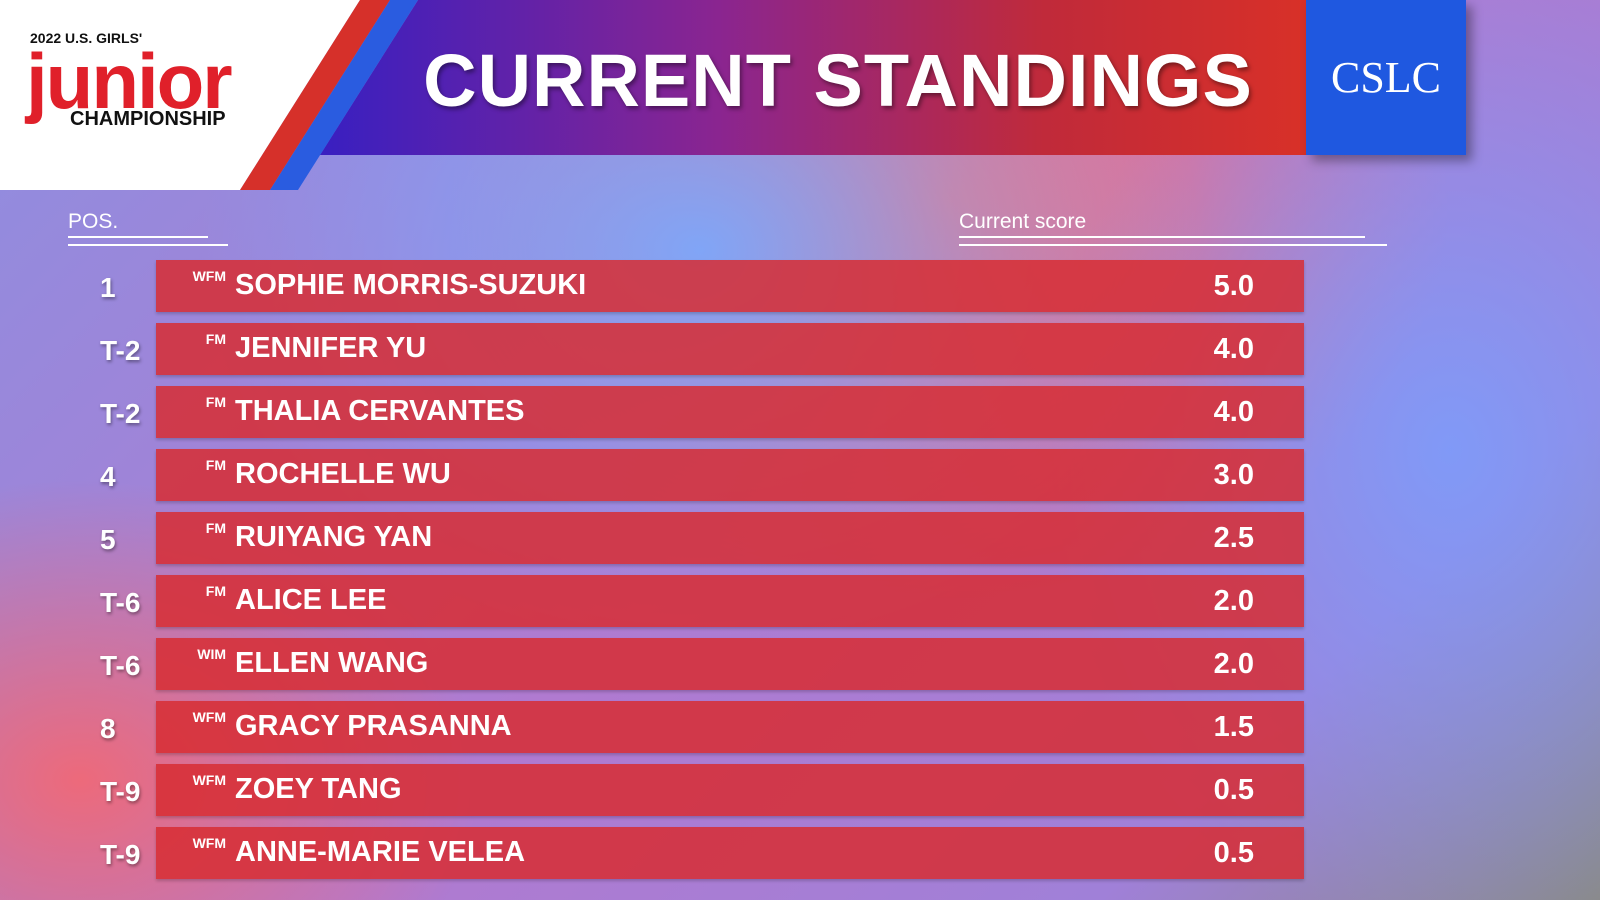 The width and height of the screenshot is (1600, 900). What do you see at coordinates (343, 474) in the screenshot?
I see `player-name: ROCHELLE WU` at bounding box center [343, 474].